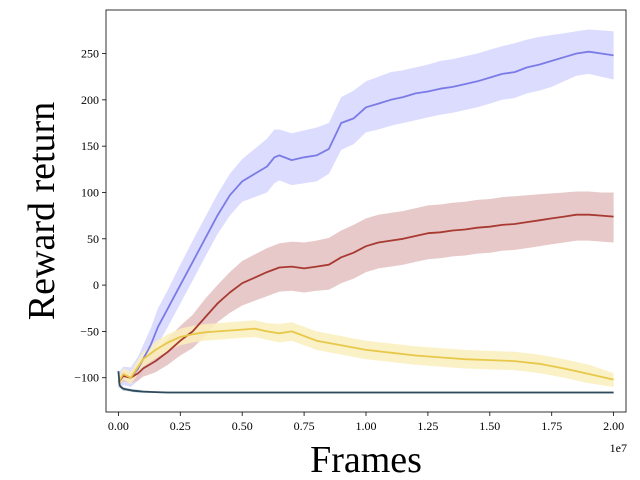  I want to click on x-tick-label: 0.75, so click(304, 426).